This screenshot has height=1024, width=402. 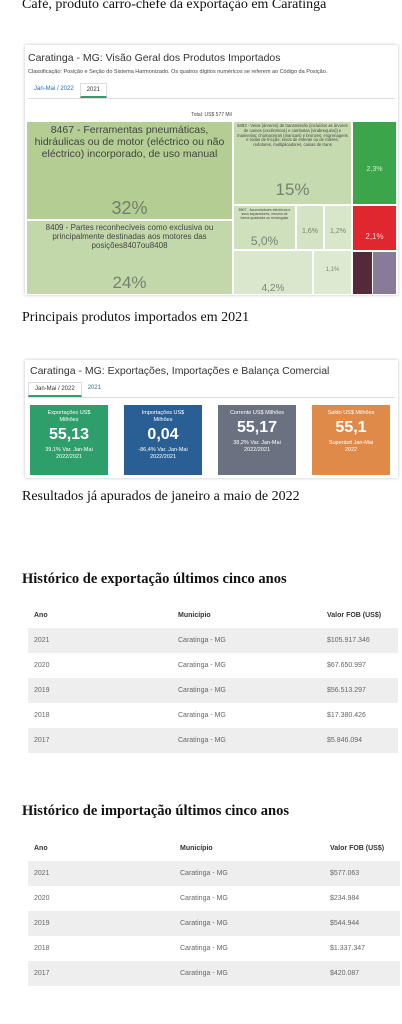 What do you see at coordinates (273, 288) in the screenshot?
I see `tile-share: 4,2%` at bounding box center [273, 288].